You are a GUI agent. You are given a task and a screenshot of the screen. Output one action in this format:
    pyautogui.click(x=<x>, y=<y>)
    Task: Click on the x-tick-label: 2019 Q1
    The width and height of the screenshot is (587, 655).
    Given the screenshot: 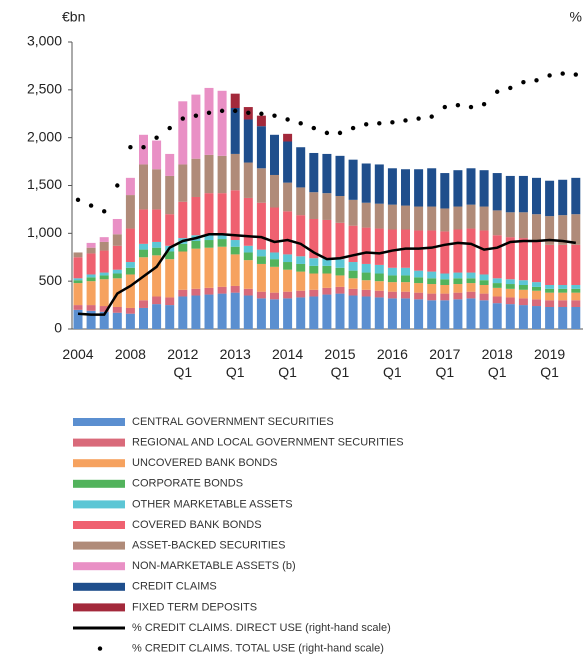 What is the action you would take?
    pyautogui.click(x=550, y=363)
    